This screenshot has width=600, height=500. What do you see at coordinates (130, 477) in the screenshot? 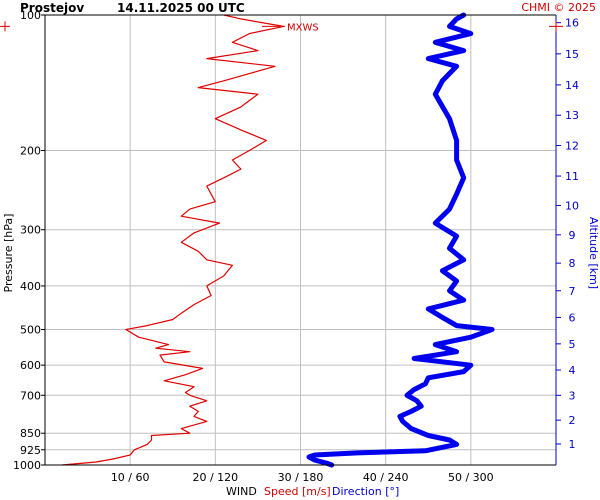
I see `x-tick-label: 10 / 60` at bounding box center [130, 477].